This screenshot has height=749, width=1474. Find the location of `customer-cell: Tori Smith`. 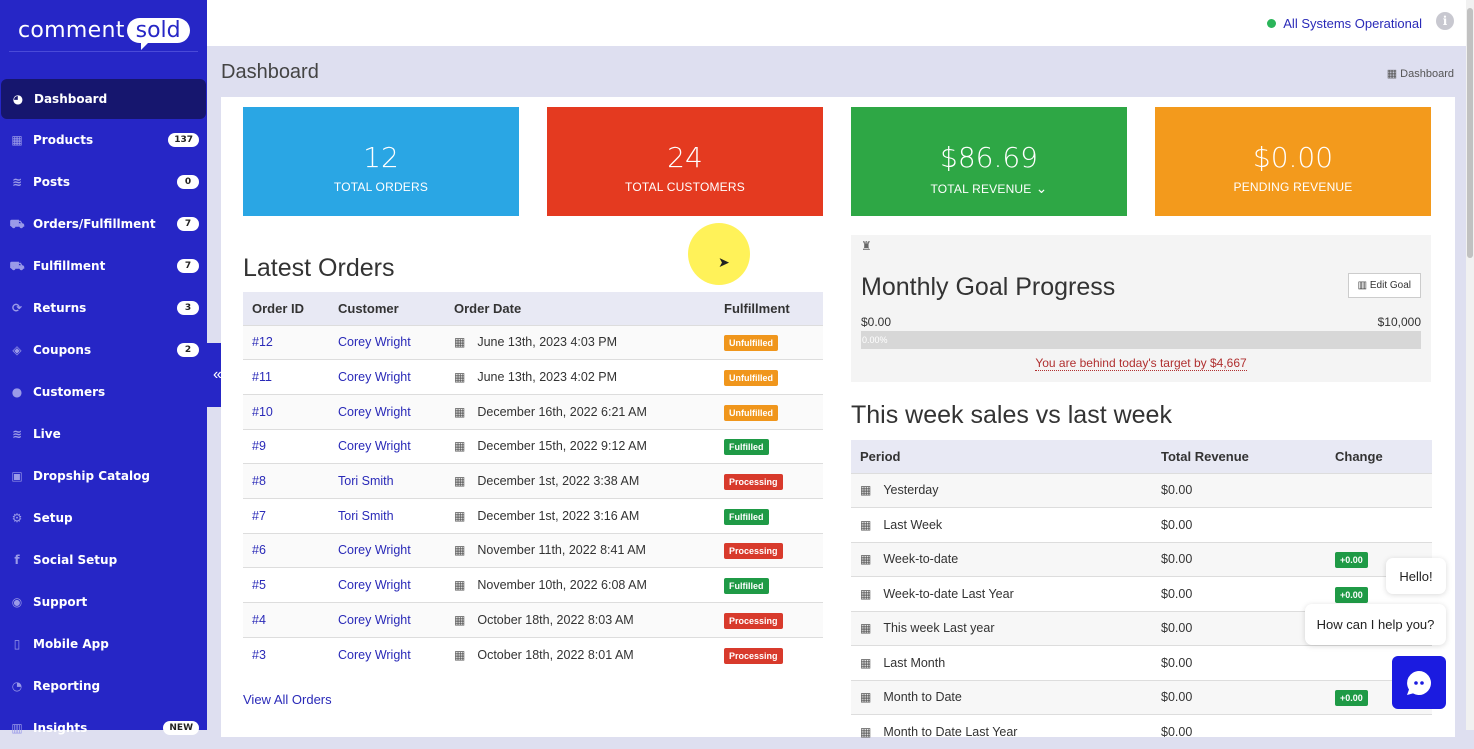

customer-cell: Tori Smith is located at coordinates (387, 481).